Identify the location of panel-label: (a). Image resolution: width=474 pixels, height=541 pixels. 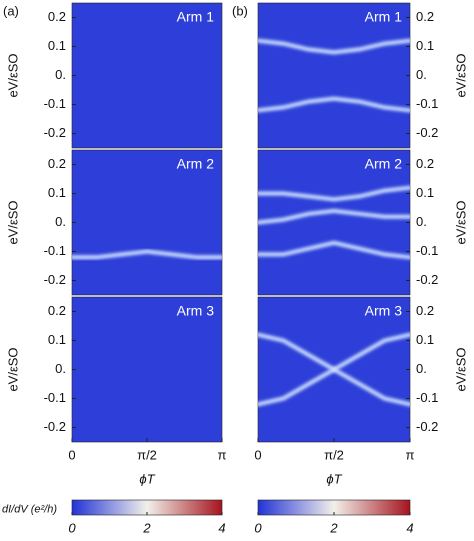
(11, 10).